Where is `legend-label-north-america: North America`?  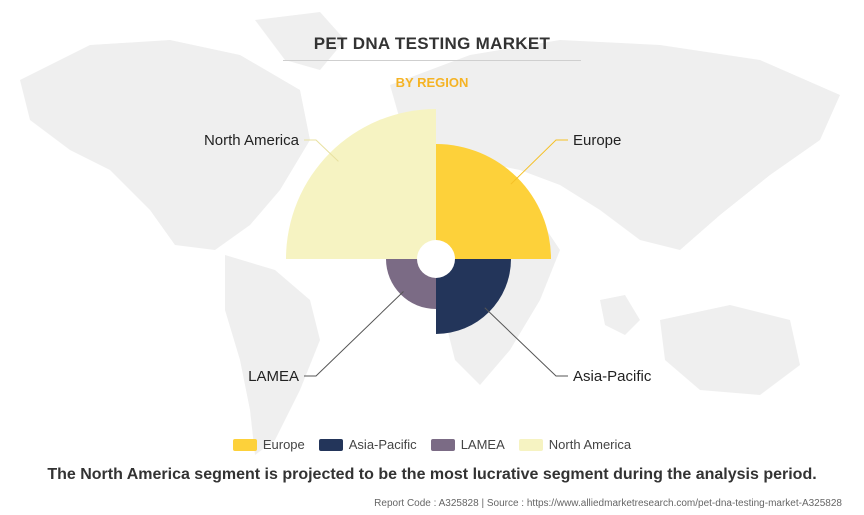
legend-label-north-america: North America is located at coordinates (590, 444).